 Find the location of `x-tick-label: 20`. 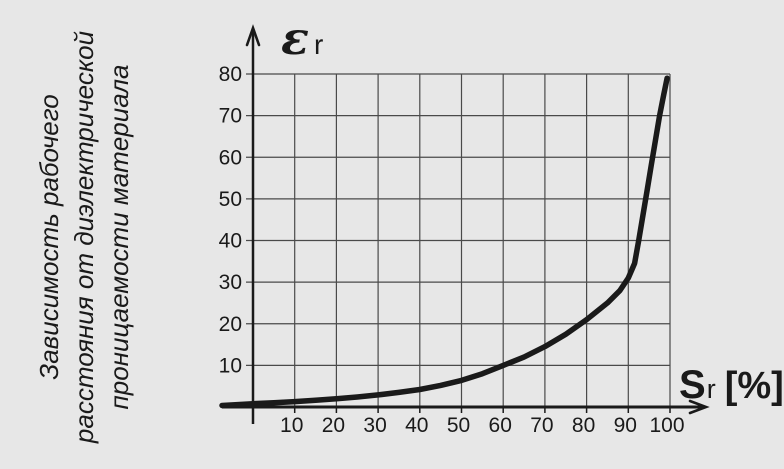

x-tick-label: 20 is located at coordinates (333, 425).